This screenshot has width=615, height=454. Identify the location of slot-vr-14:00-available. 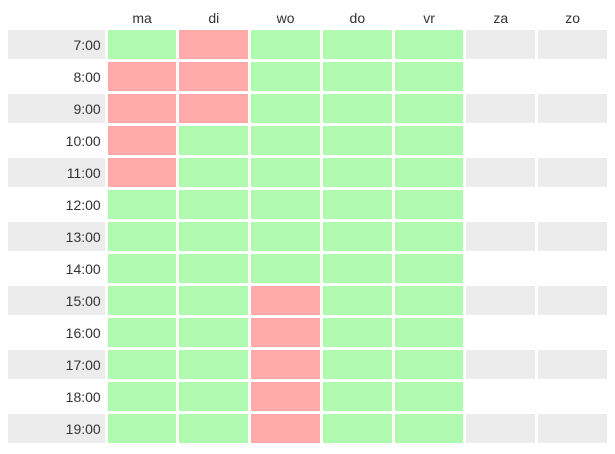
(429, 268).